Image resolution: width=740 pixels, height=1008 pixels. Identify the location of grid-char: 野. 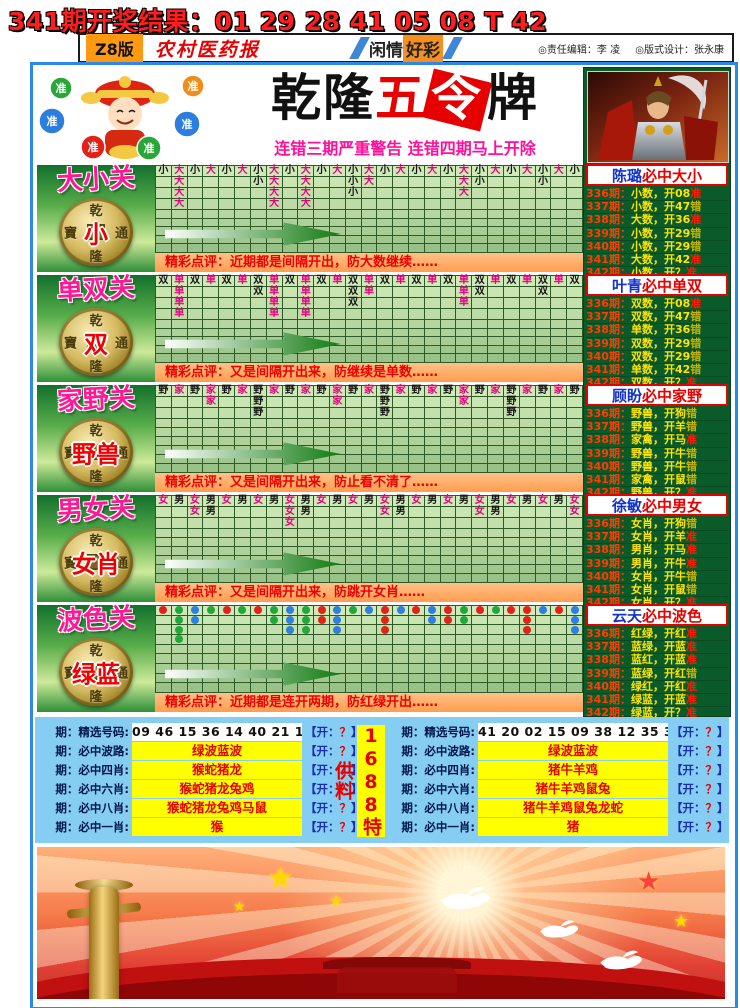
(511, 401).